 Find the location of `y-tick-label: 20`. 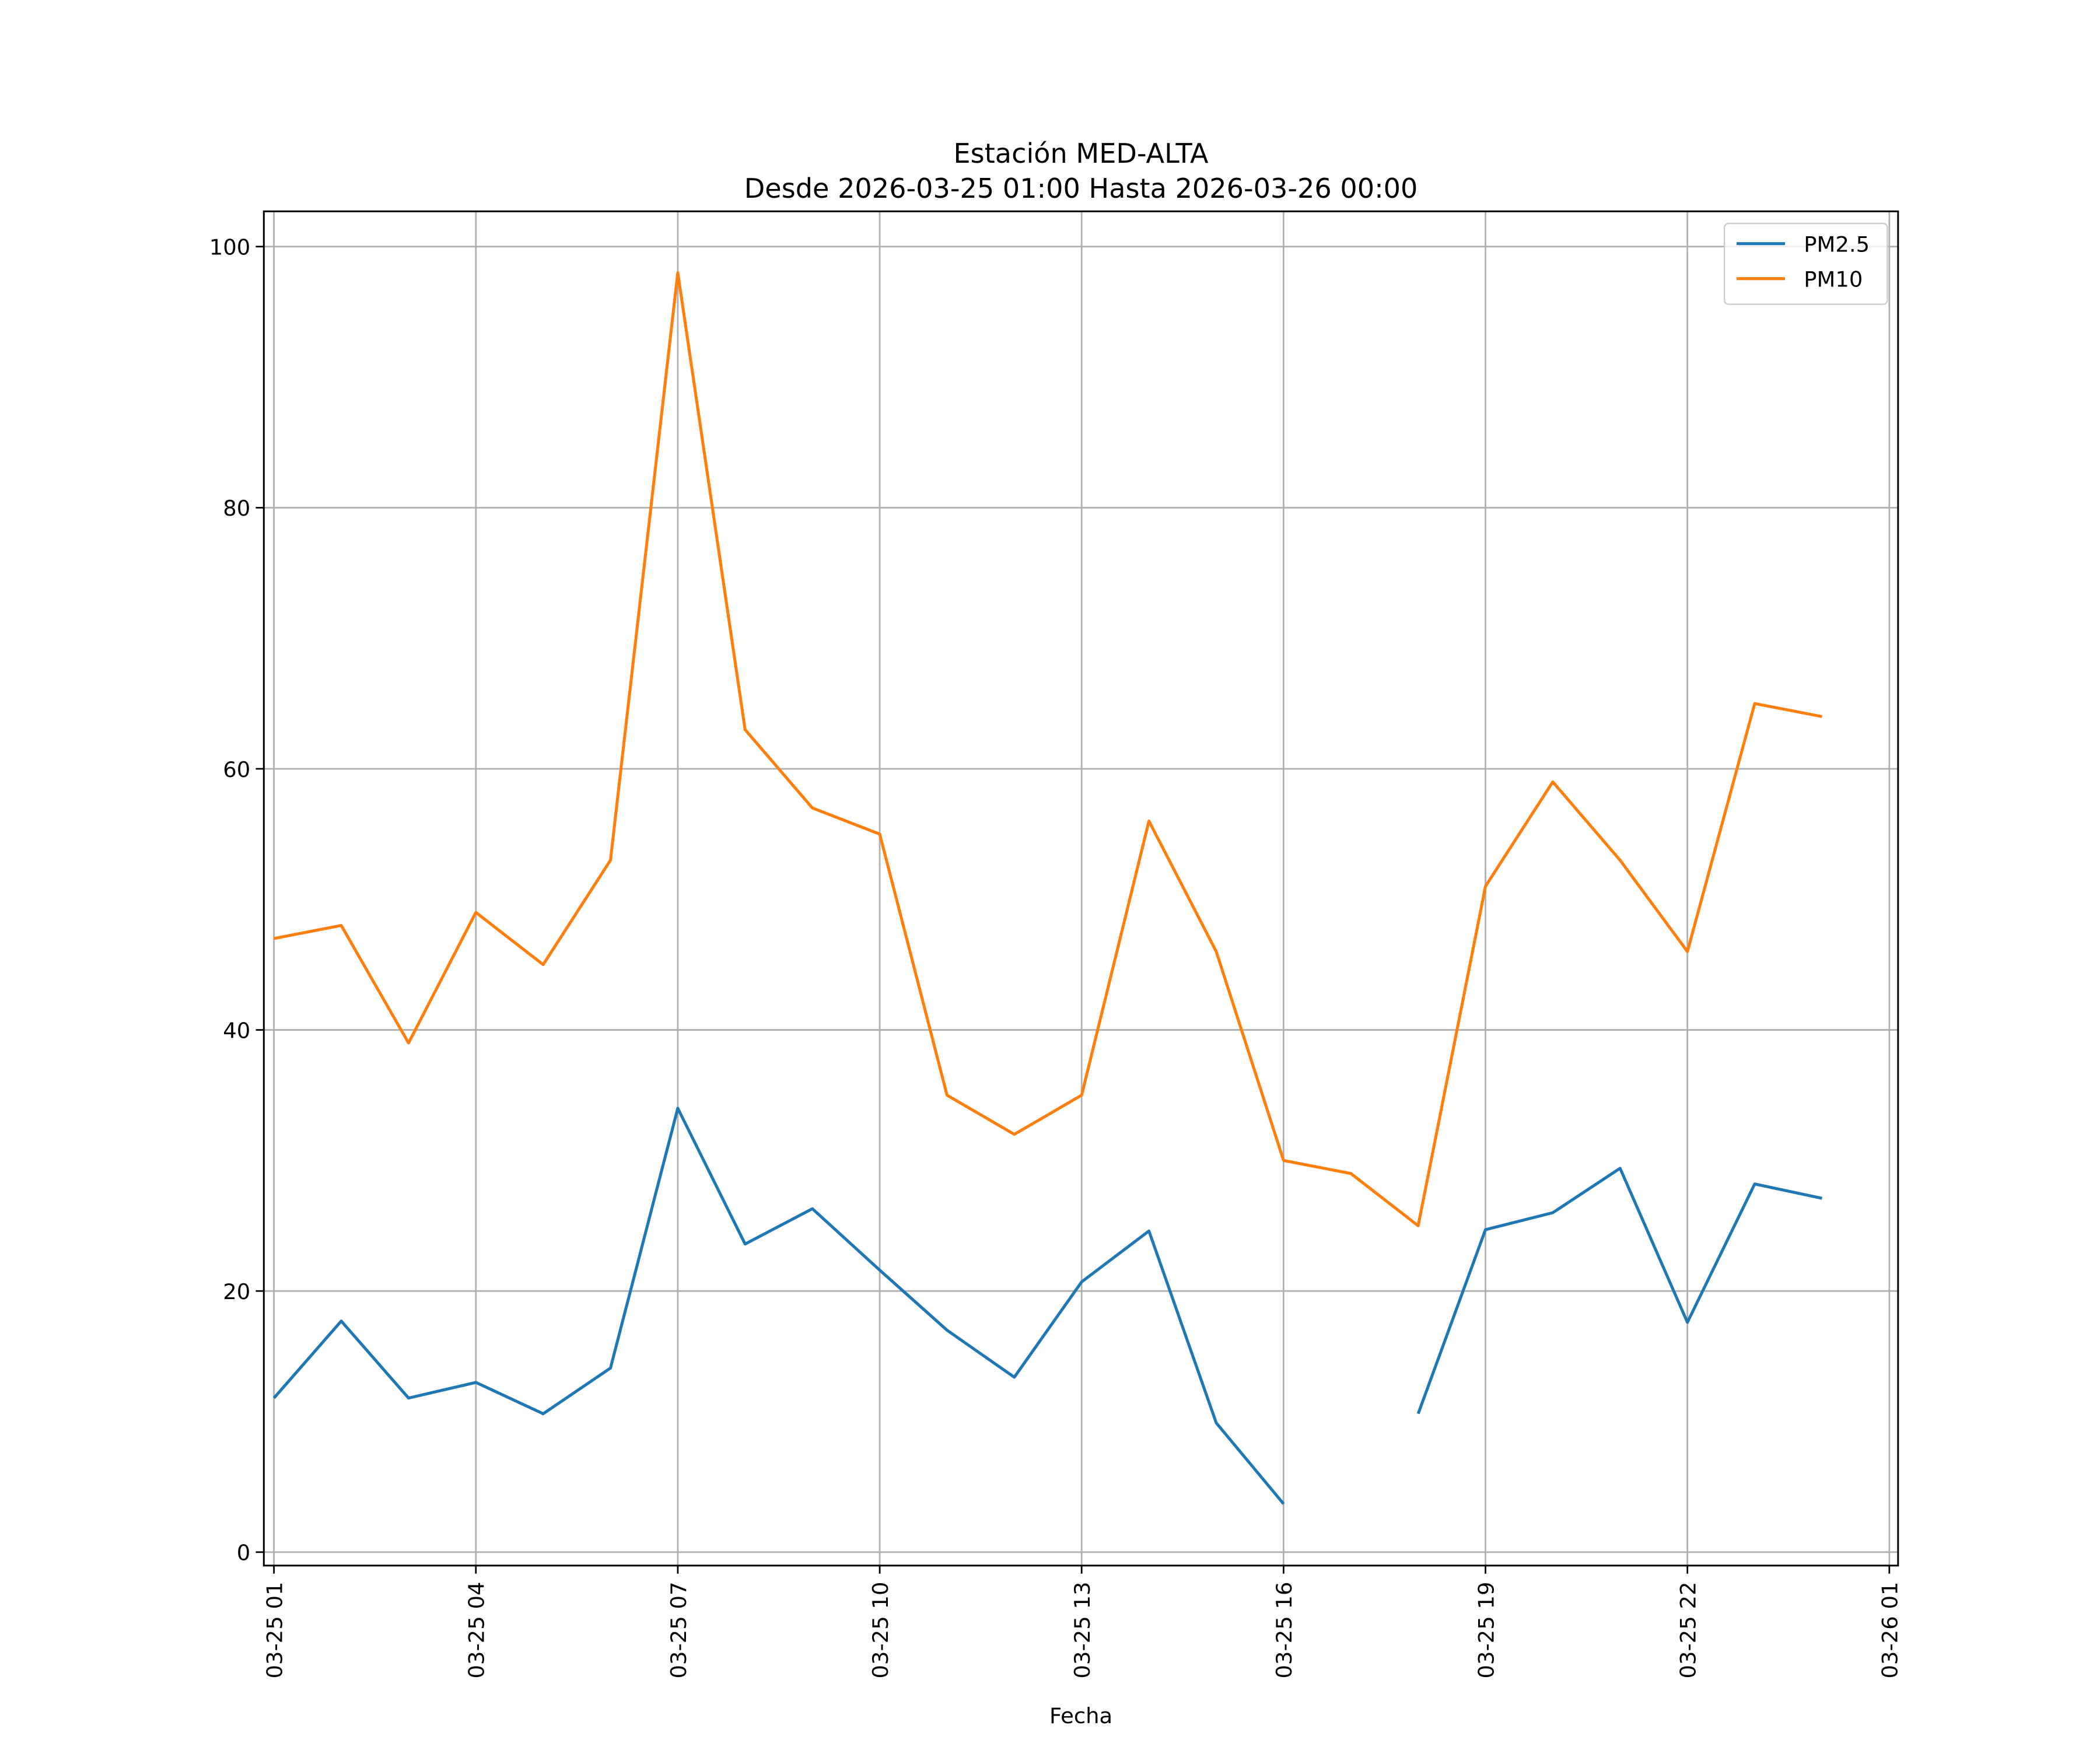

y-tick-label: 20 is located at coordinates (236, 1291).